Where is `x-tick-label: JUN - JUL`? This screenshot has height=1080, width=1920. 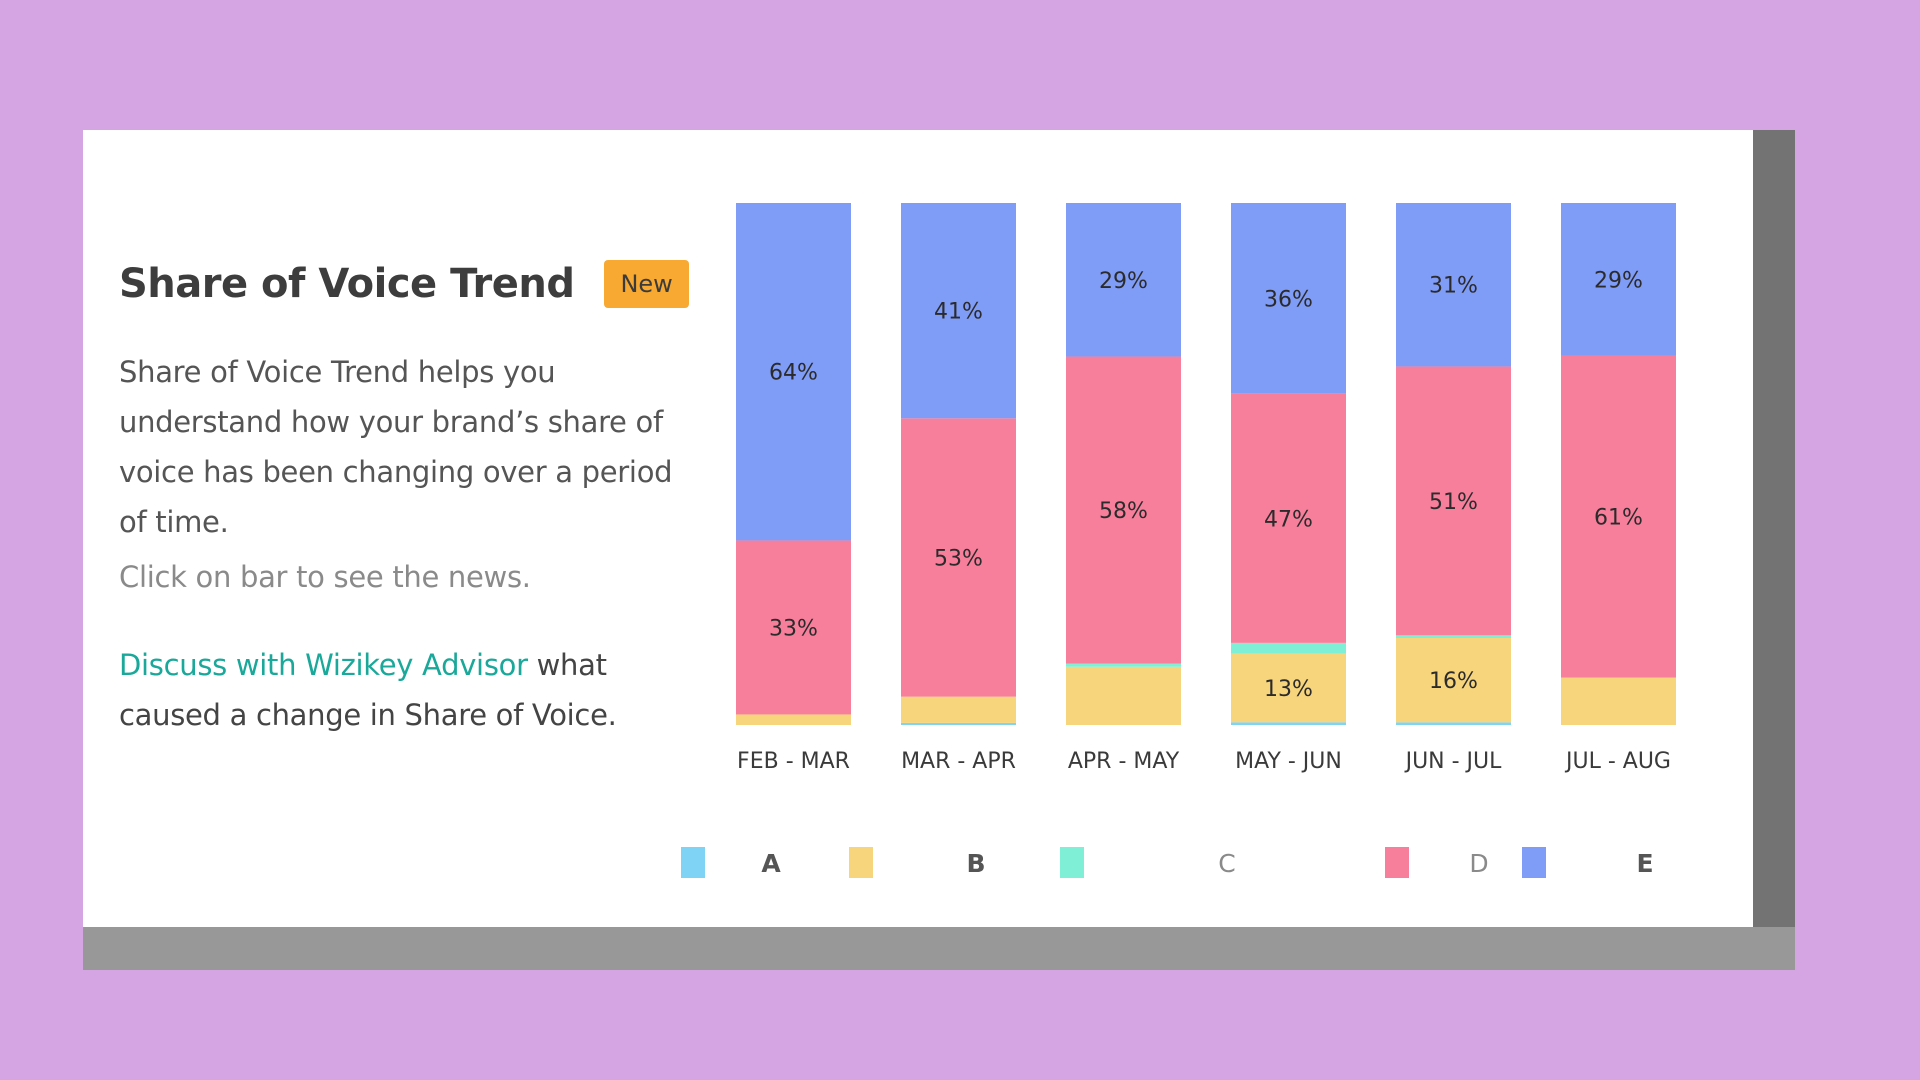 x-tick-label: JUN - JUL is located at coordinates (1453, 761).